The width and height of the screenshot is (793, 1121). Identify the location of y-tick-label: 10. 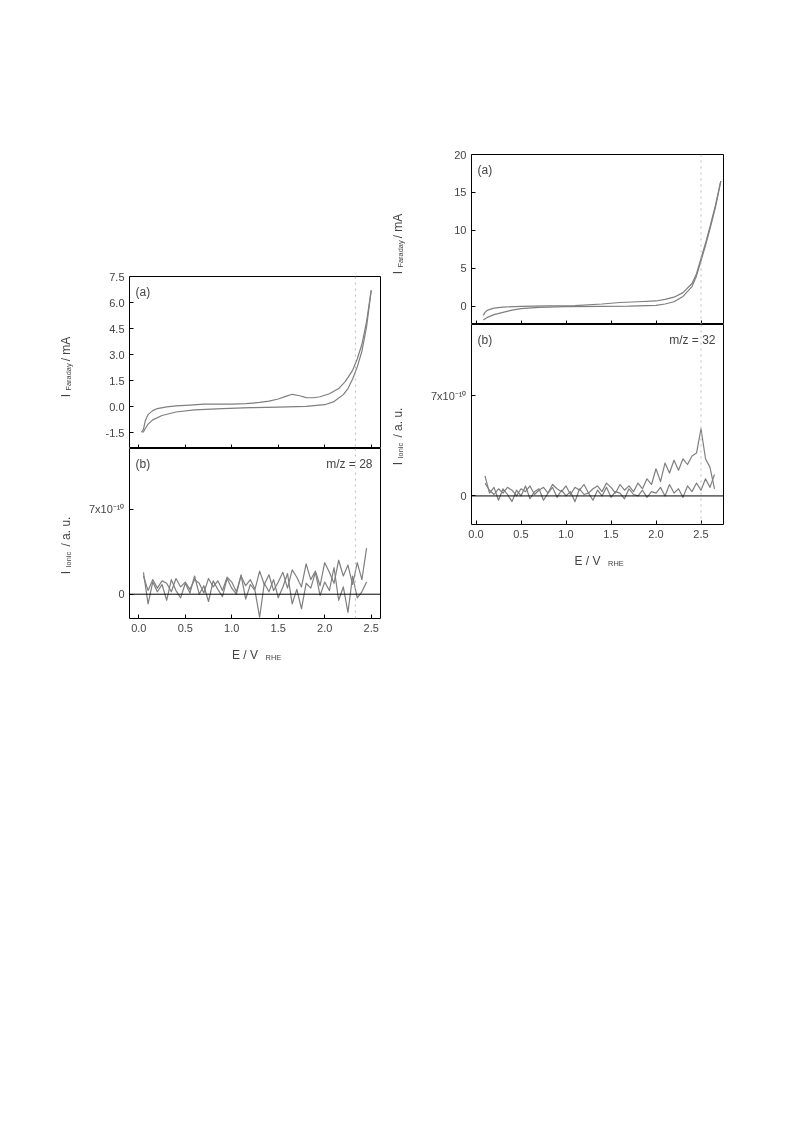
(460, 230).